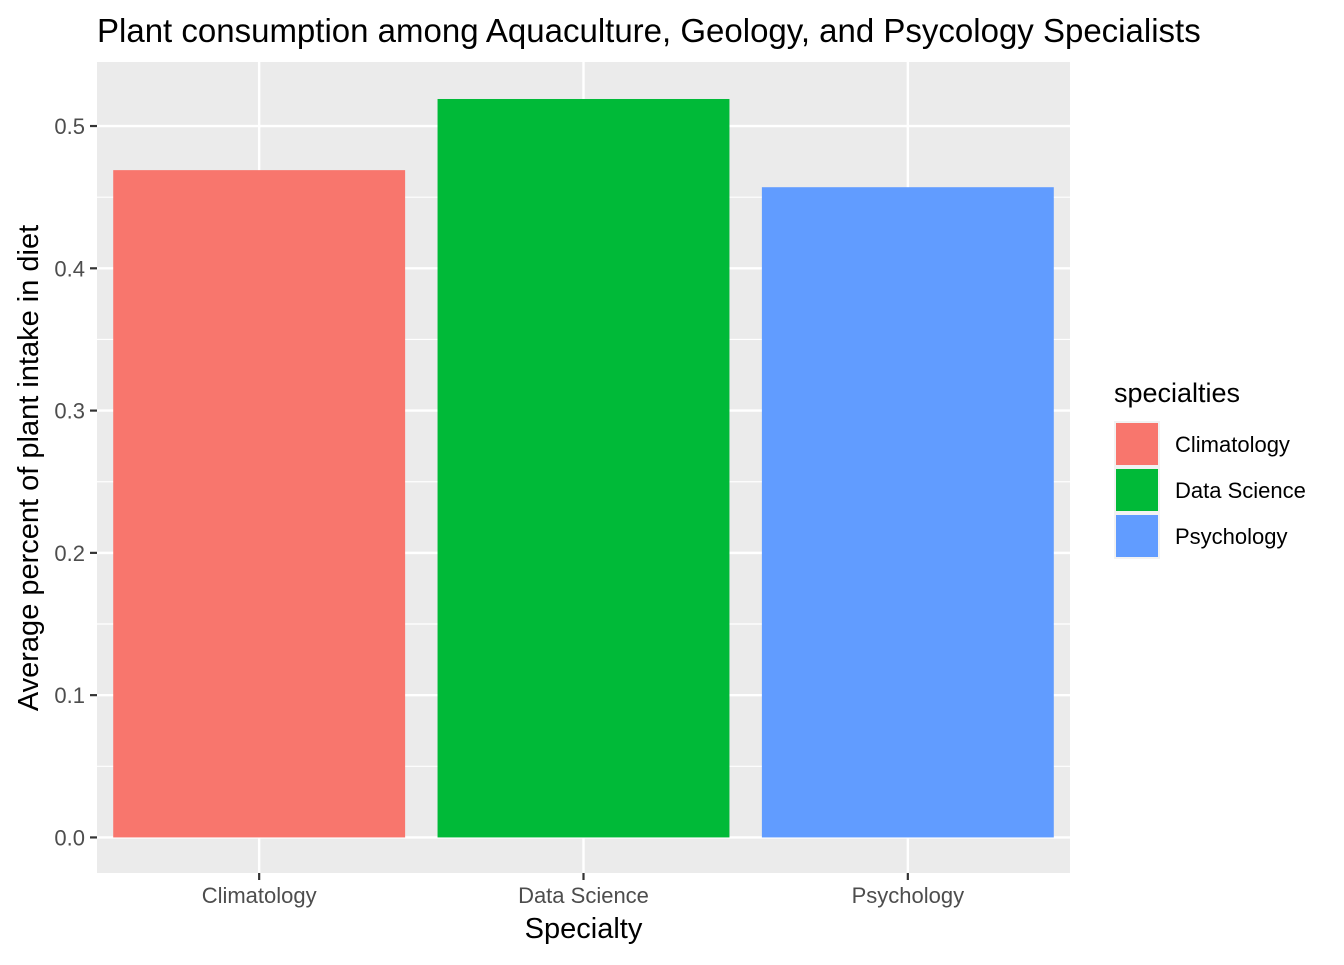  What do you see at coordinates (1240, 490) in the screenshot?
I see `legend-label: Data Science` at bounding box center [1240, 490].